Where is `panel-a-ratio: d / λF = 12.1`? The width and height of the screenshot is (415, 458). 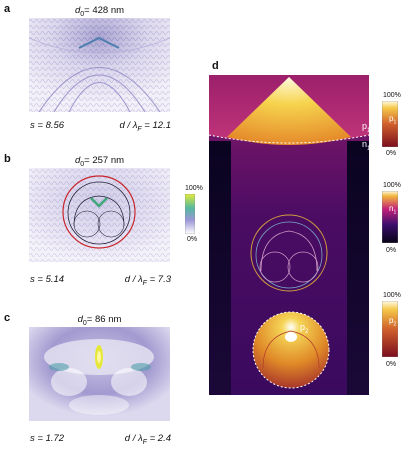
panel-a-ratio: d / λF = 12.1 is located at coordinates (145, 126).